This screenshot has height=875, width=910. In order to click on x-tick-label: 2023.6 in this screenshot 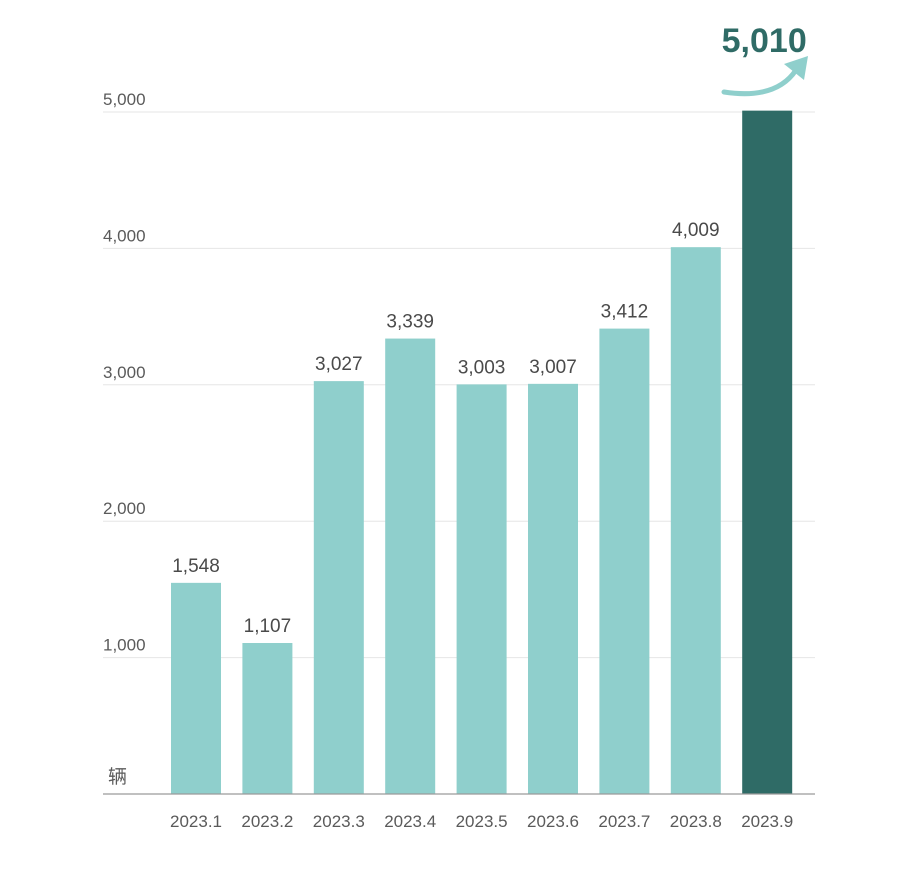, I will do `click(553, 821)`.